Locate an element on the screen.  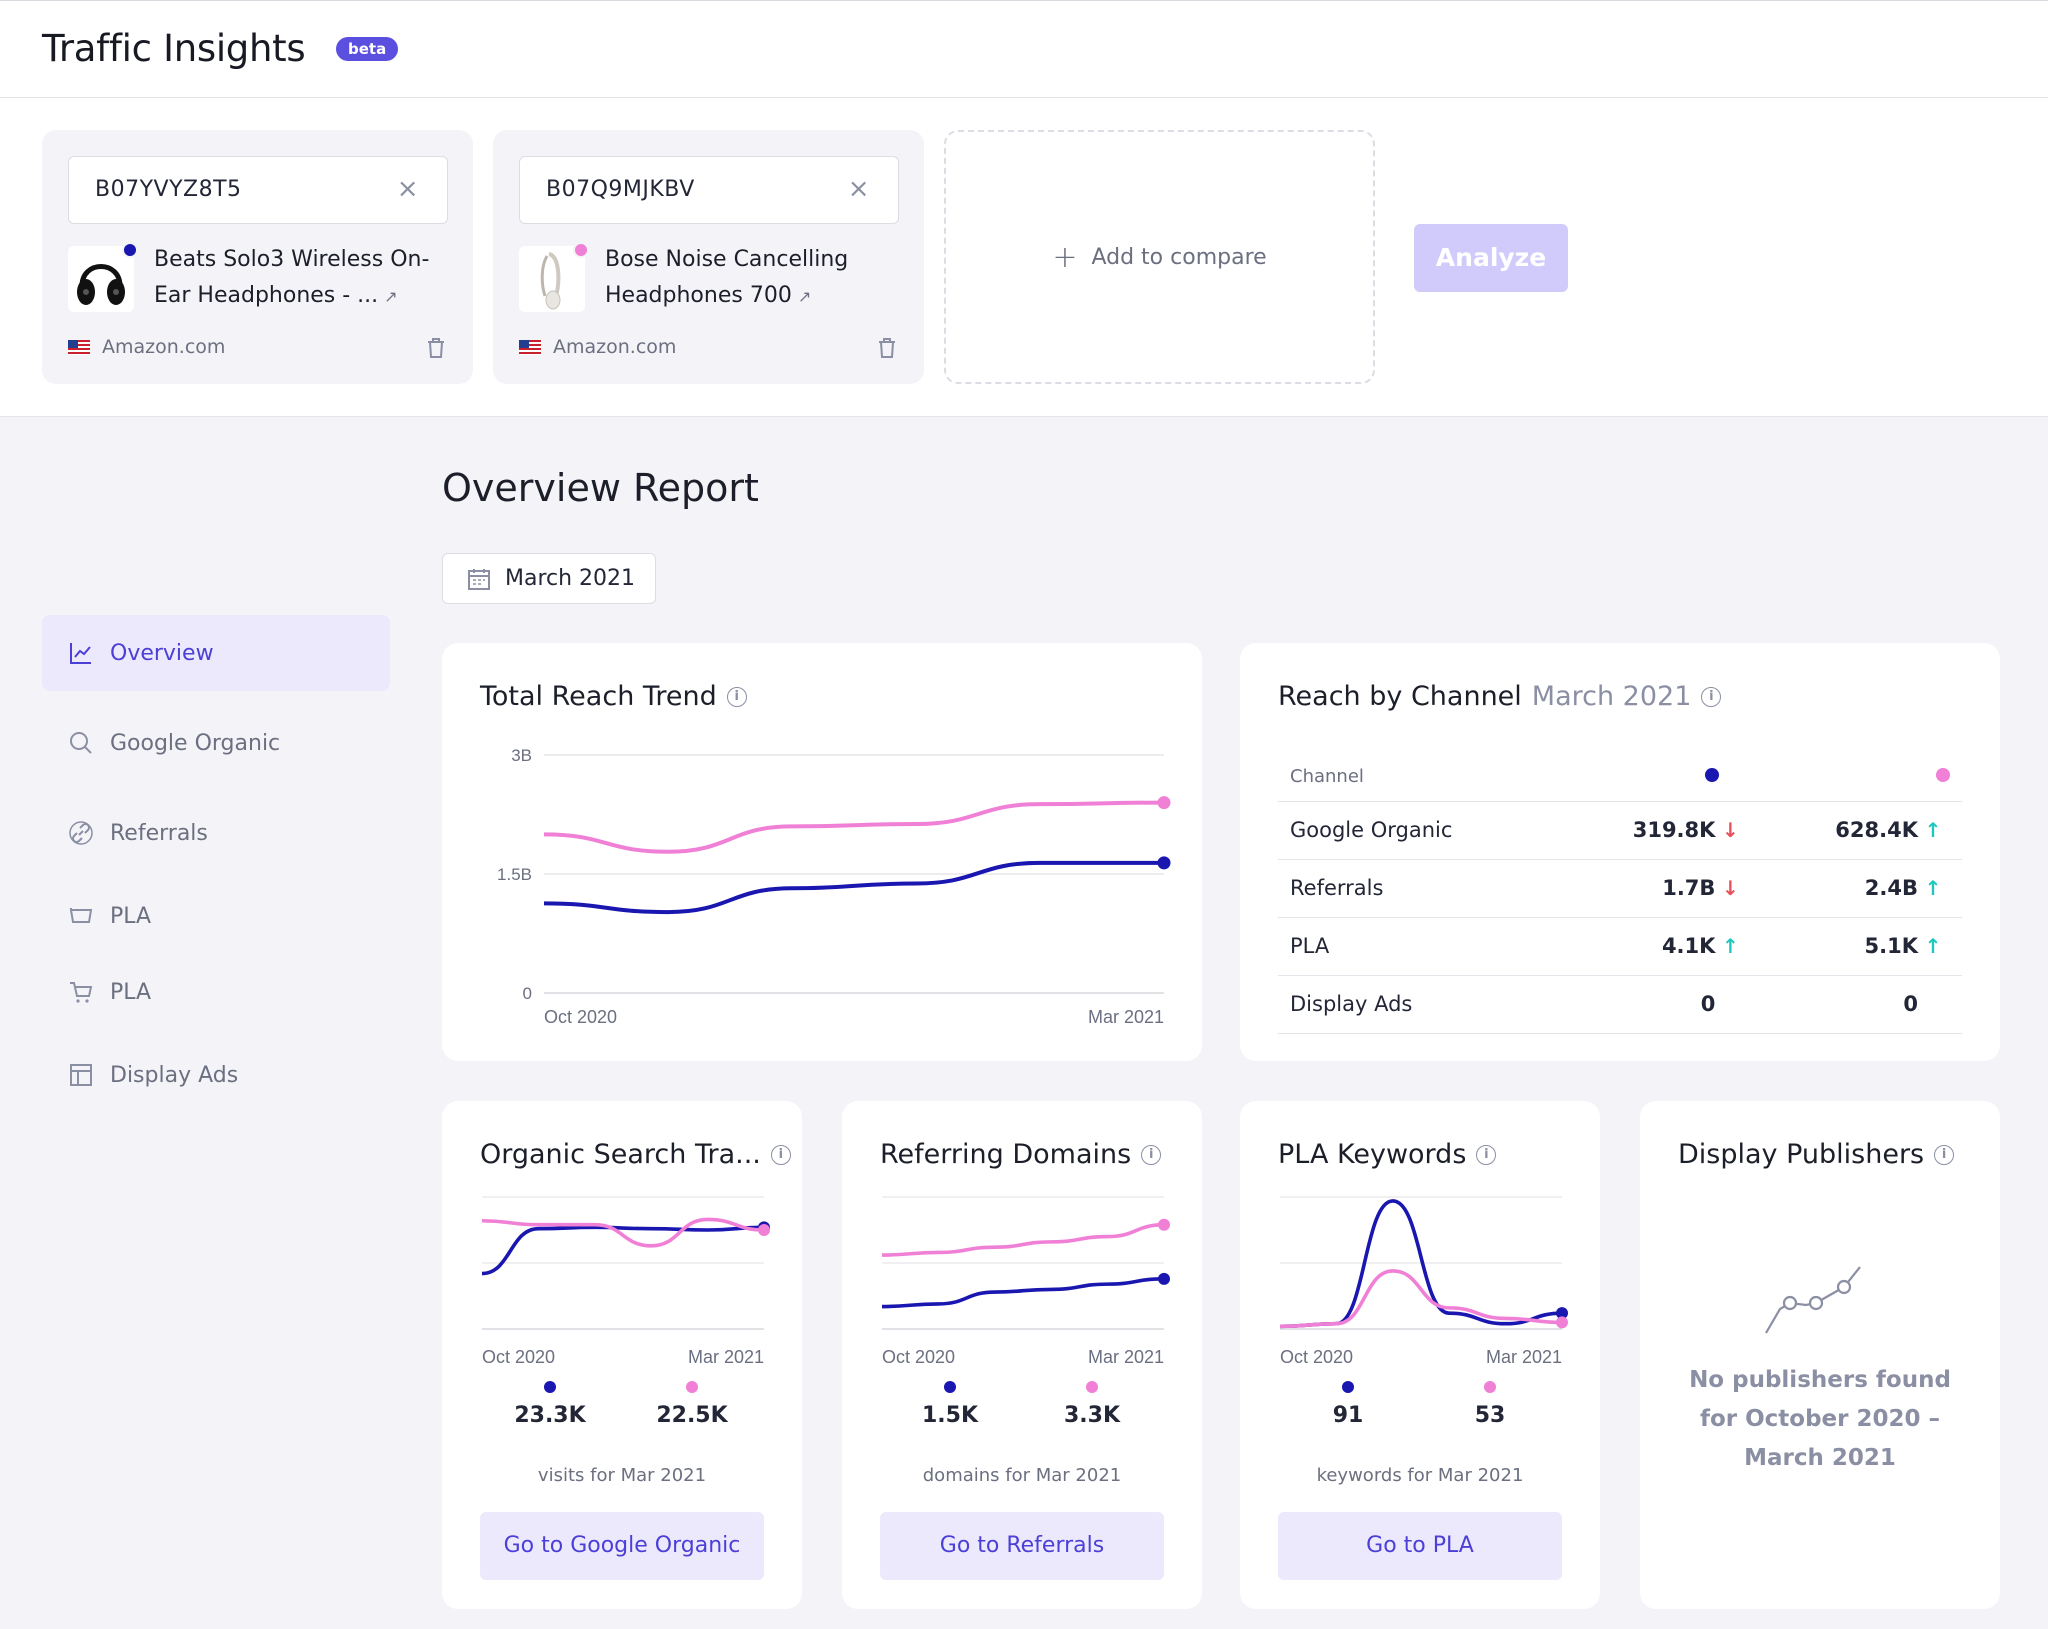
product-image-beats is located at coordinates (101, 279).